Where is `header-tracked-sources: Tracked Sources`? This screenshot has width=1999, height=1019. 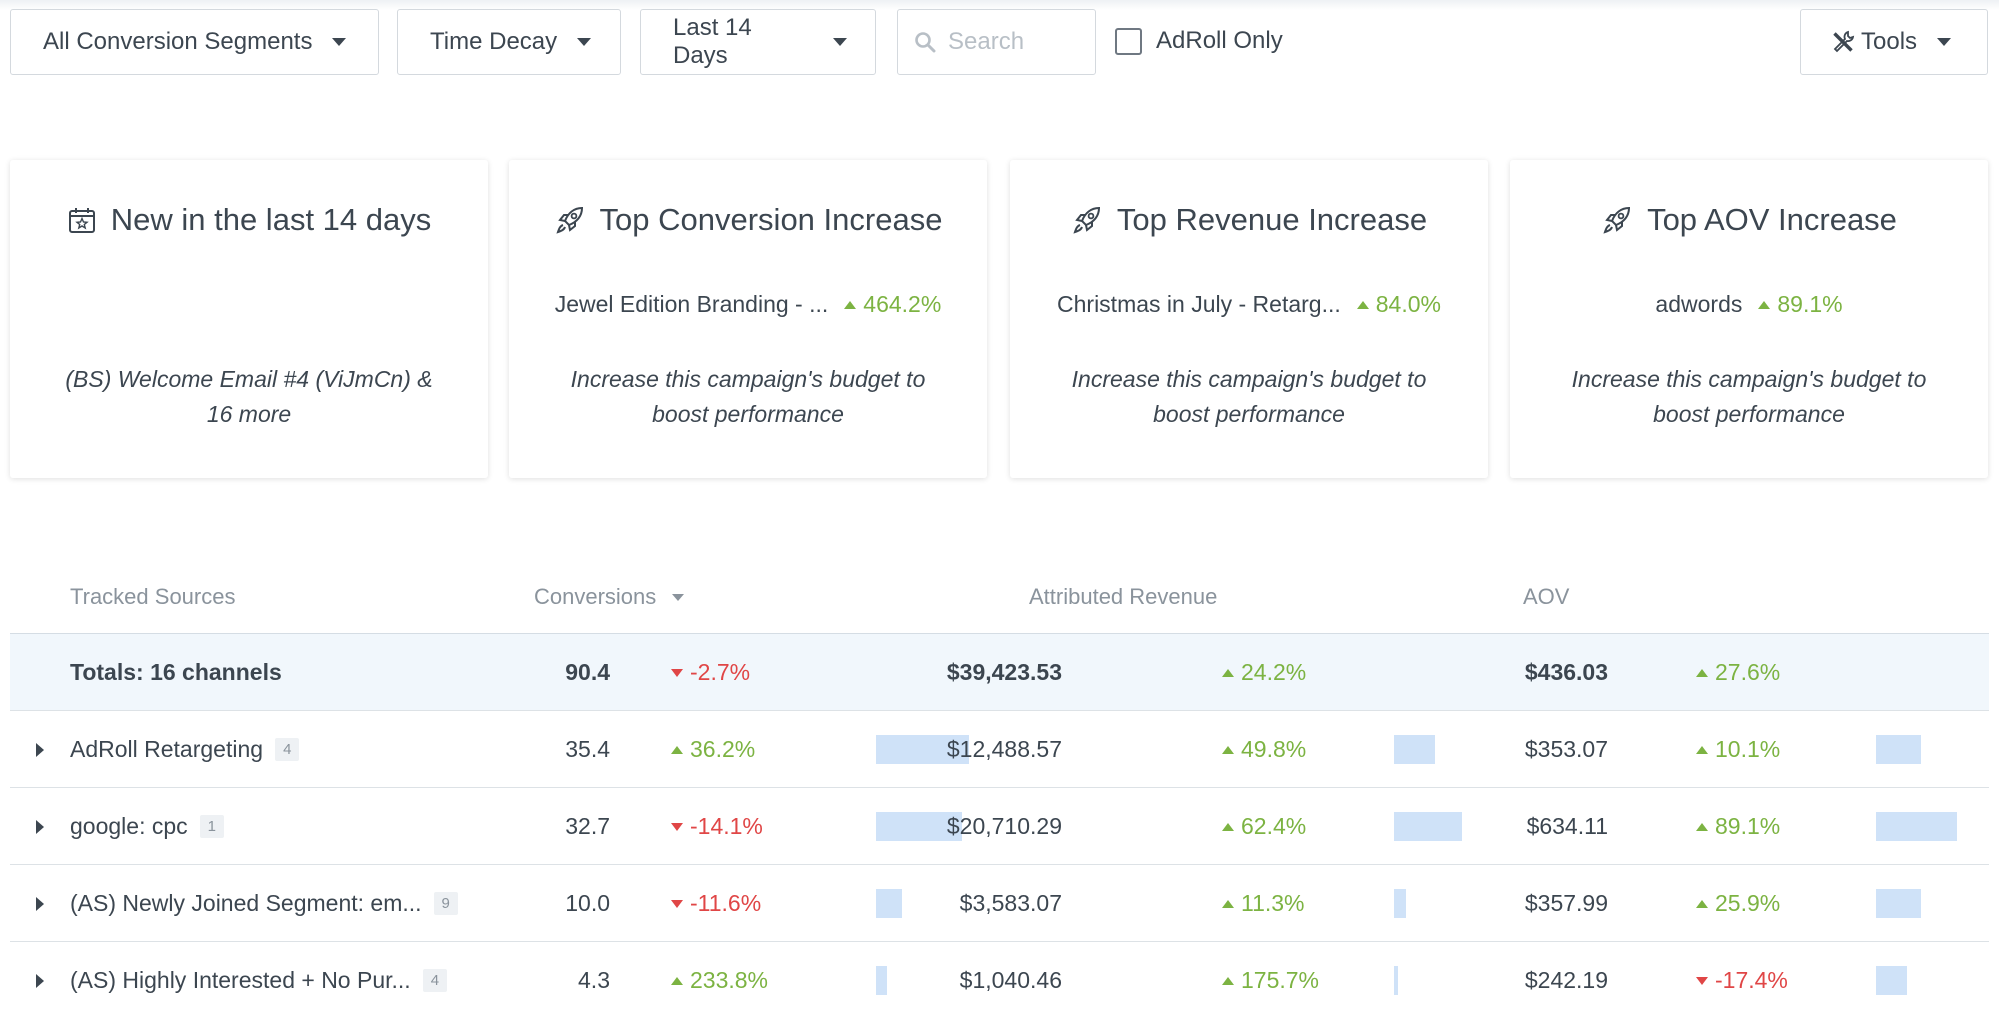
header-tracked-sources: Tracked Sources is located at coordinates (152, 597).